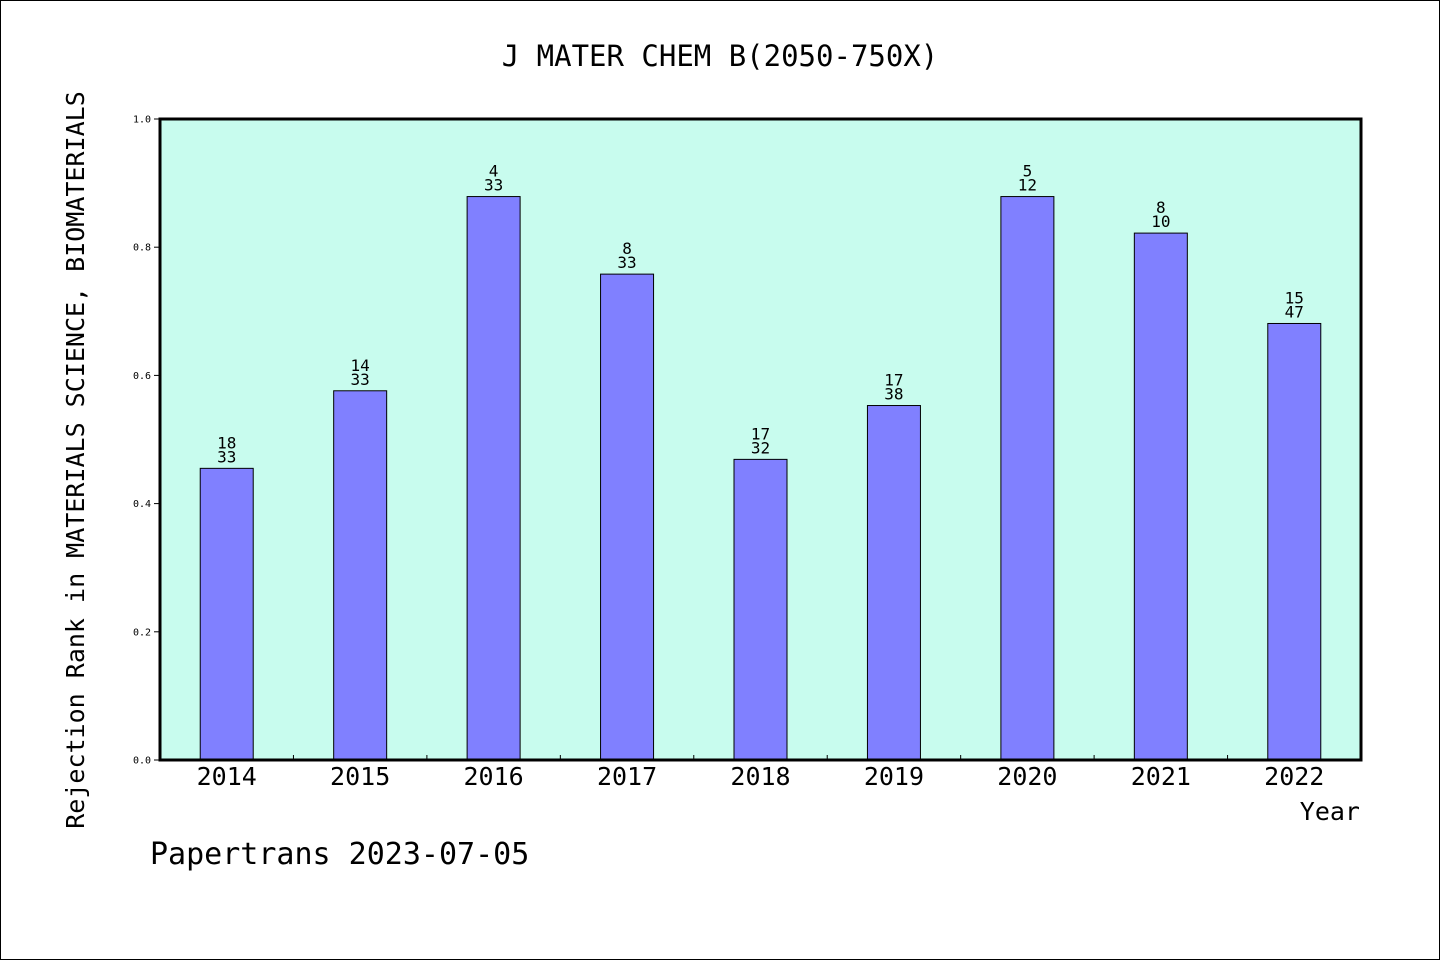  I want to click on y-tick-label: 0.4, so click(142, 504).